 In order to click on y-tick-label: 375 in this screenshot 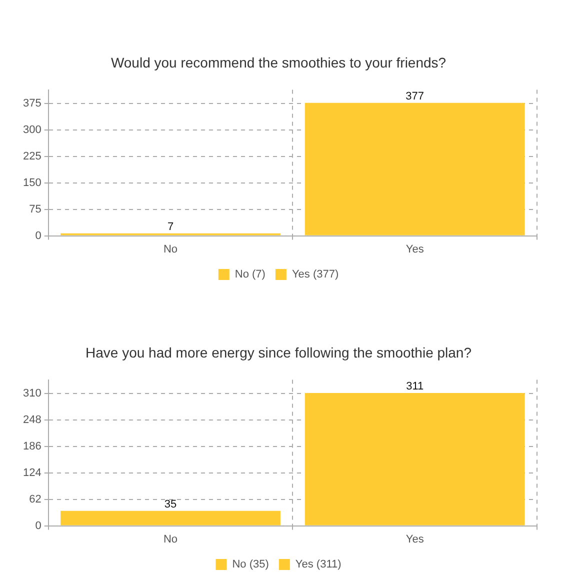, I will do `click(32, 104)`.